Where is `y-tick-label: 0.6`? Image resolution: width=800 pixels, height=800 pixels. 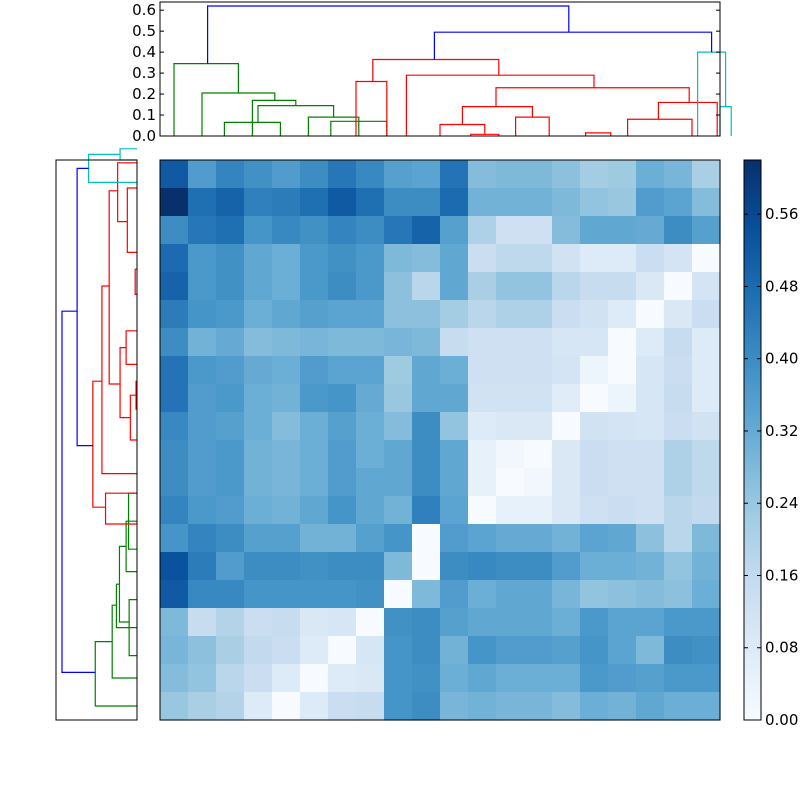
y-tick-label: 0.6 is located at coordinates (144, 10).